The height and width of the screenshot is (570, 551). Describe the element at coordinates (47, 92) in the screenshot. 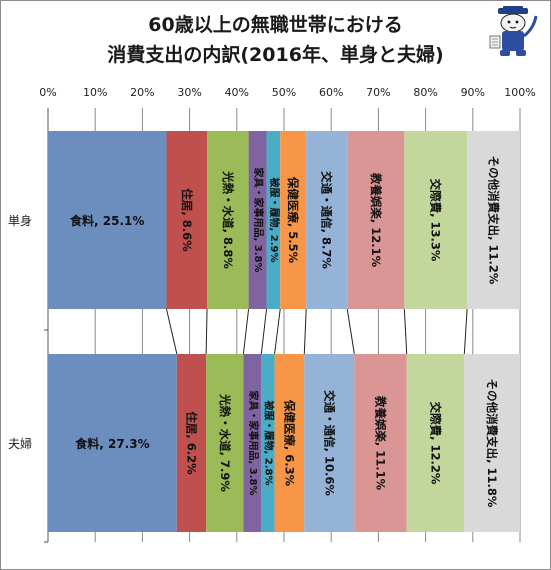

I see `x-tick-label: 0%` at that location.